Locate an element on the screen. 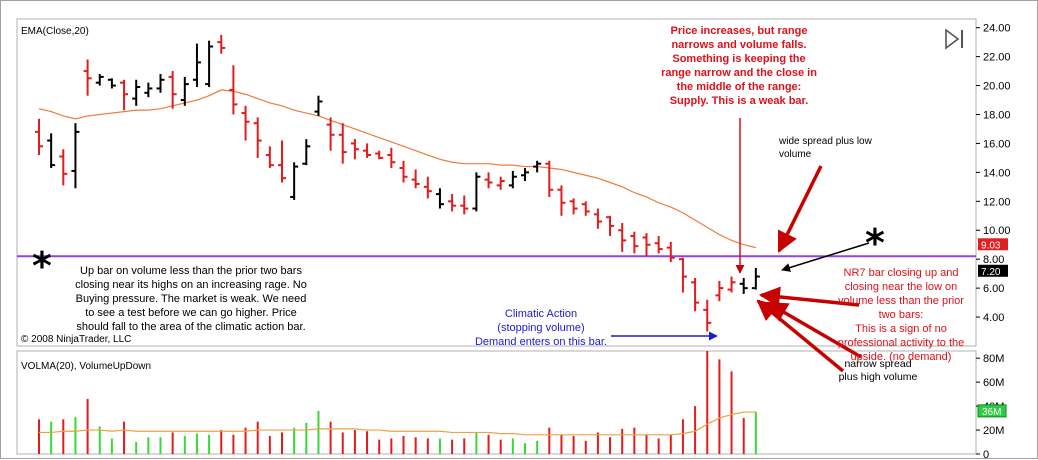 The width and height of the screenshot is (1038, 460). price-tag: 9.03 is located at coordinates (993, 244).